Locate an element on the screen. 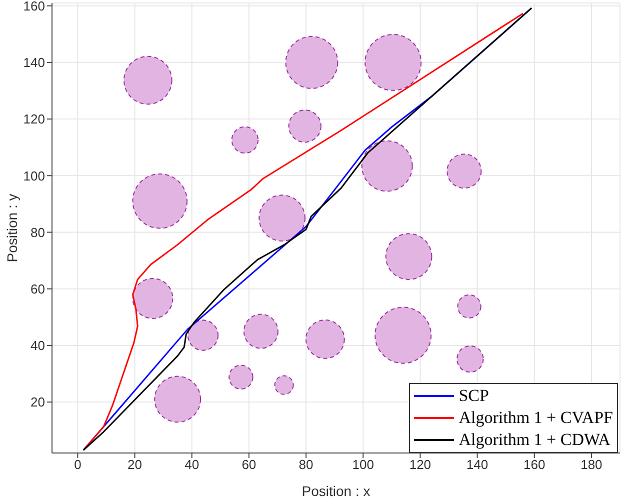 The width and height of the screenshot is (621, 502). x-tick-label: 40 is located at coordinates (192, 464).